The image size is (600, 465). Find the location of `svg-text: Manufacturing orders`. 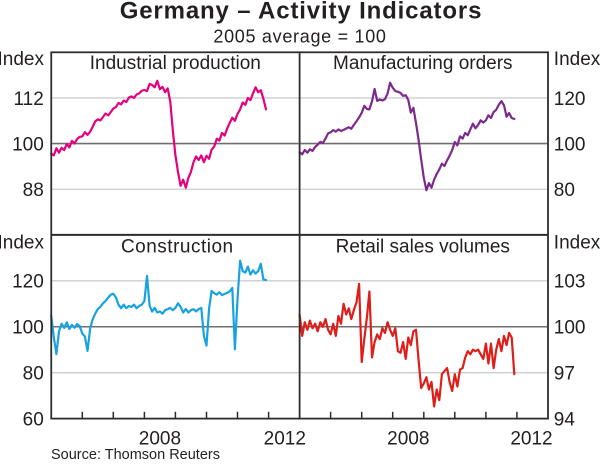

svg-text: Manufacturing orders is located at coordinates (423, 63).